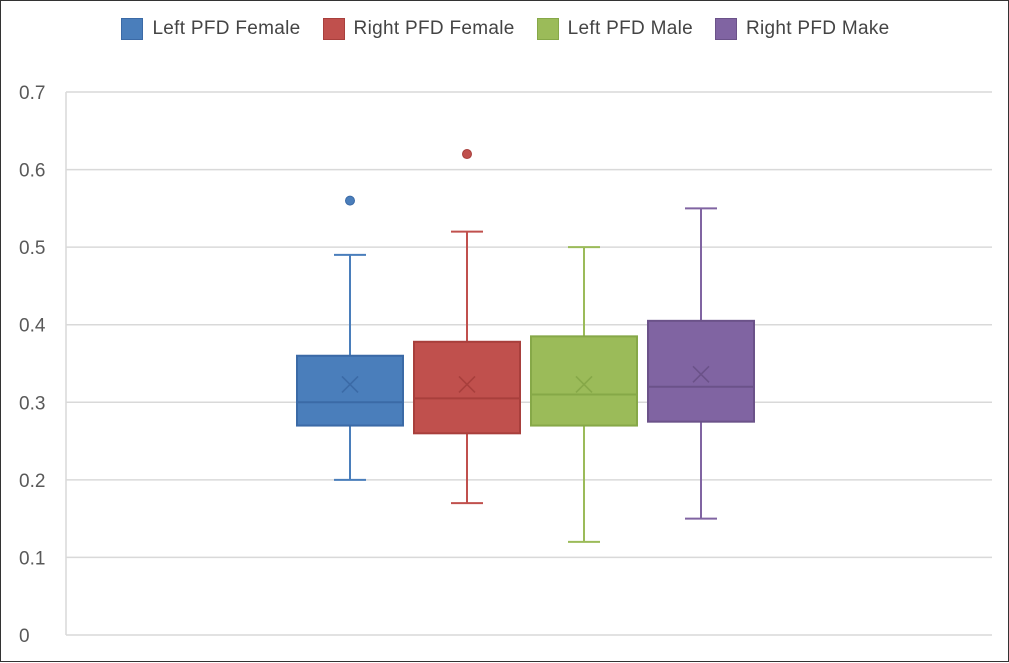 This screenshot has width=1009, height=663. I want to click on y-tick-label: 0.4, so click(32, 326).